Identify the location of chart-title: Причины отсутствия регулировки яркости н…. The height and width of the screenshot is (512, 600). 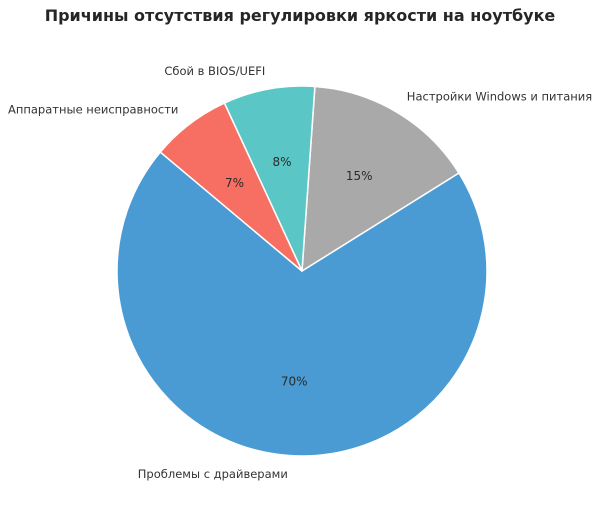
(300, 15).